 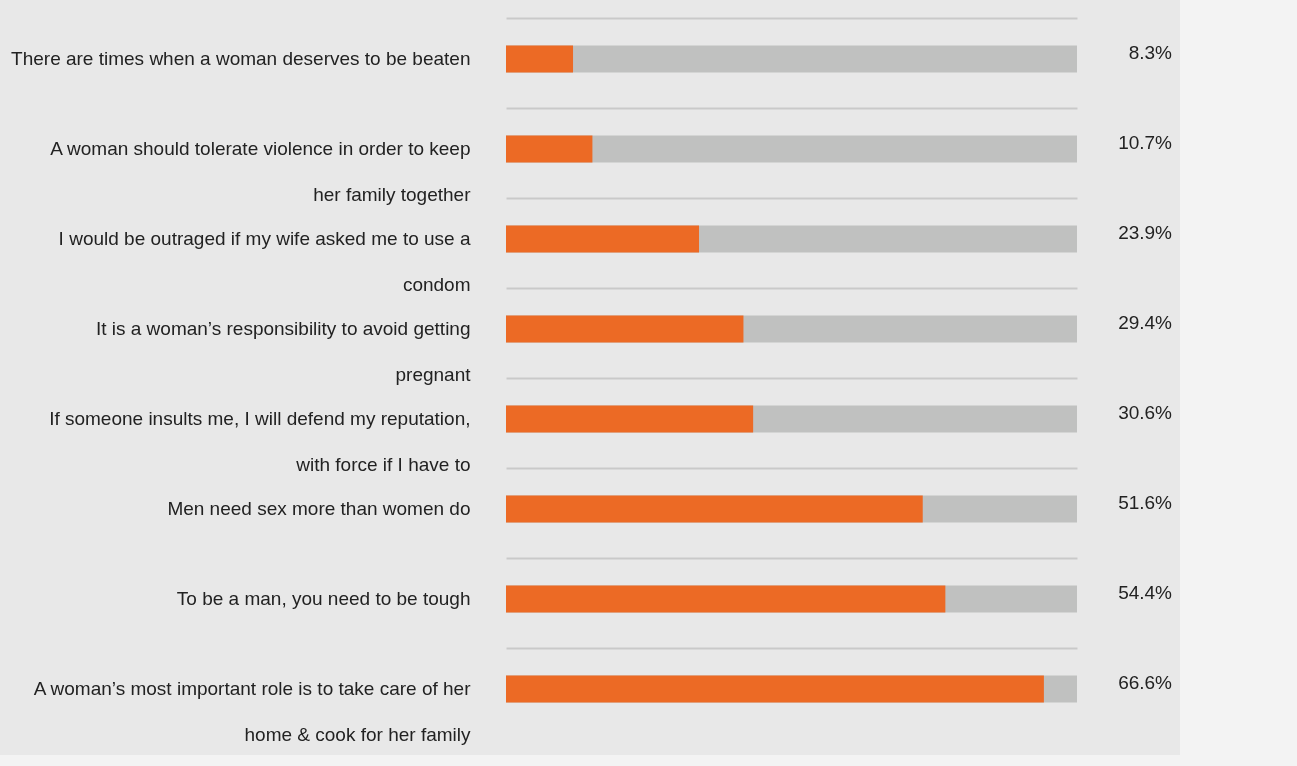 I want to click on data-label: 10.7%, so click(x=1145, y=142).